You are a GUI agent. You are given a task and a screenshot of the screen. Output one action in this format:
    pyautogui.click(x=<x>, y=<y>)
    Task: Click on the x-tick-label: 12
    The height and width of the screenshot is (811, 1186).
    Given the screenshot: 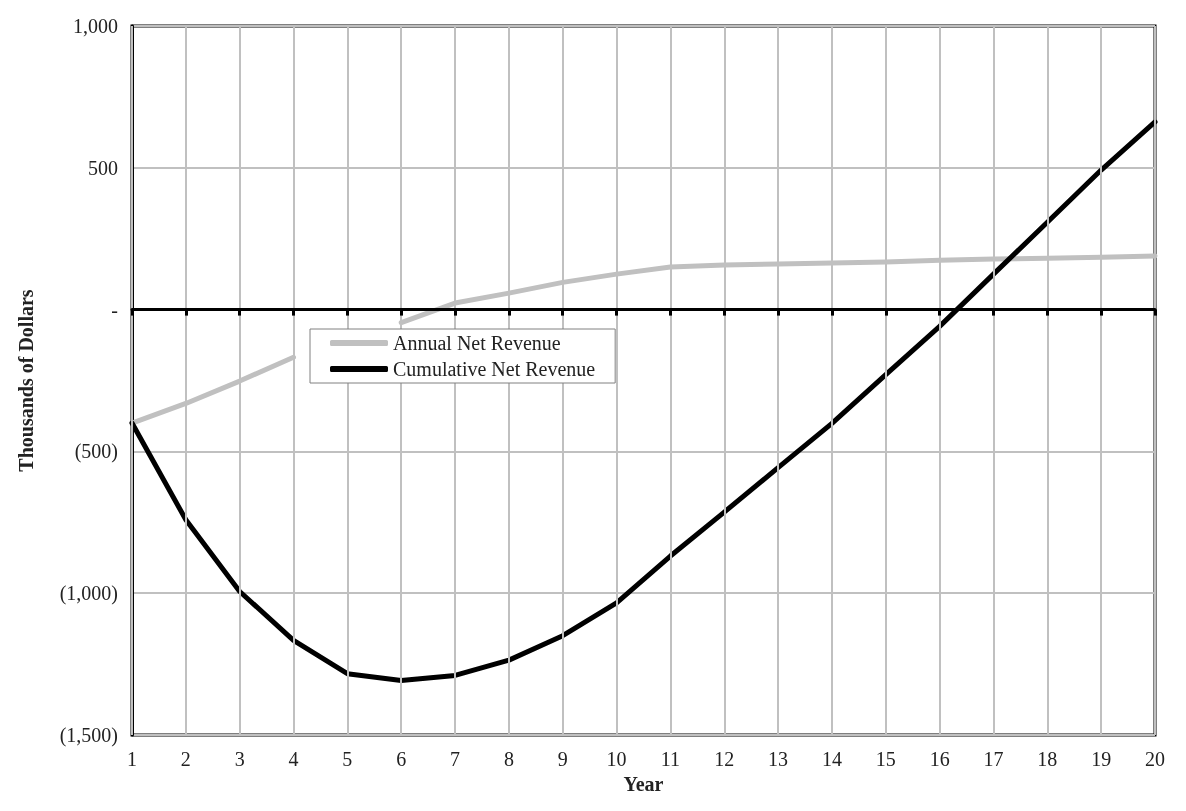 What is the action you would take?
    pyautogui.click(x=724, y=759)
    